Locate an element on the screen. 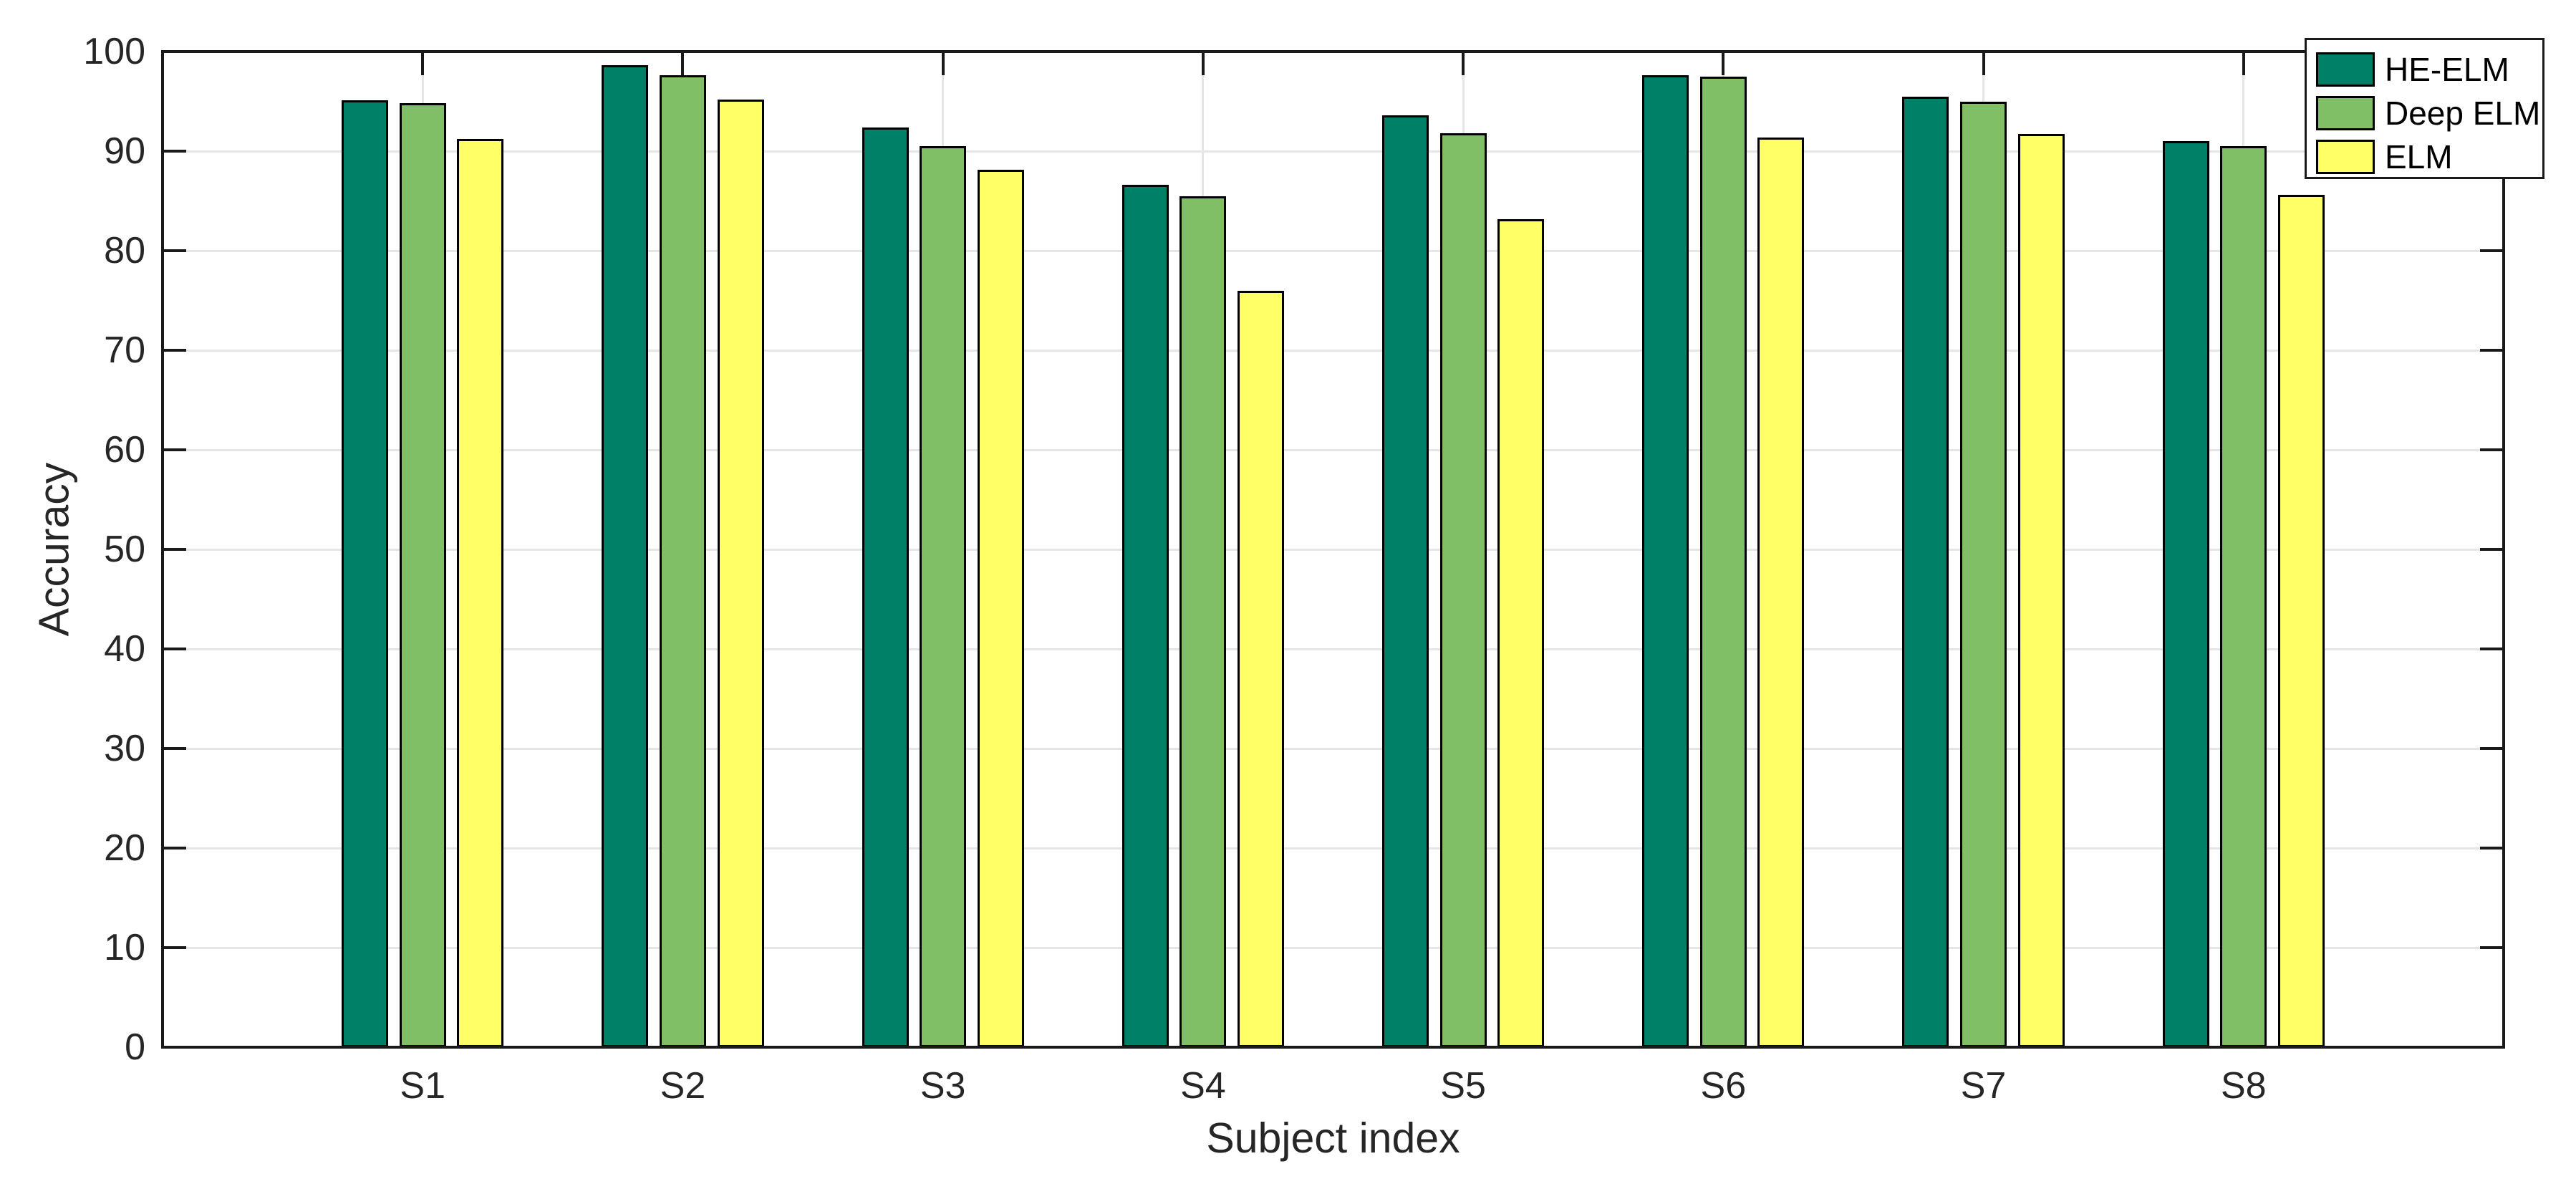 The height and width of the screenshot is (1184, 2576). legend-label: ELM is located at coordinates (2419, 156).